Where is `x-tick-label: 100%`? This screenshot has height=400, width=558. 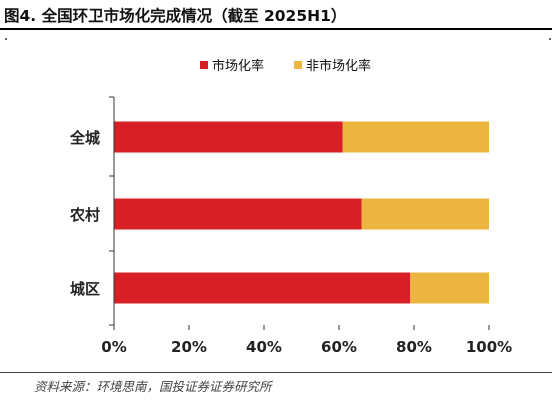
x-tick-label: 100% is located at coordinates (489, 347).